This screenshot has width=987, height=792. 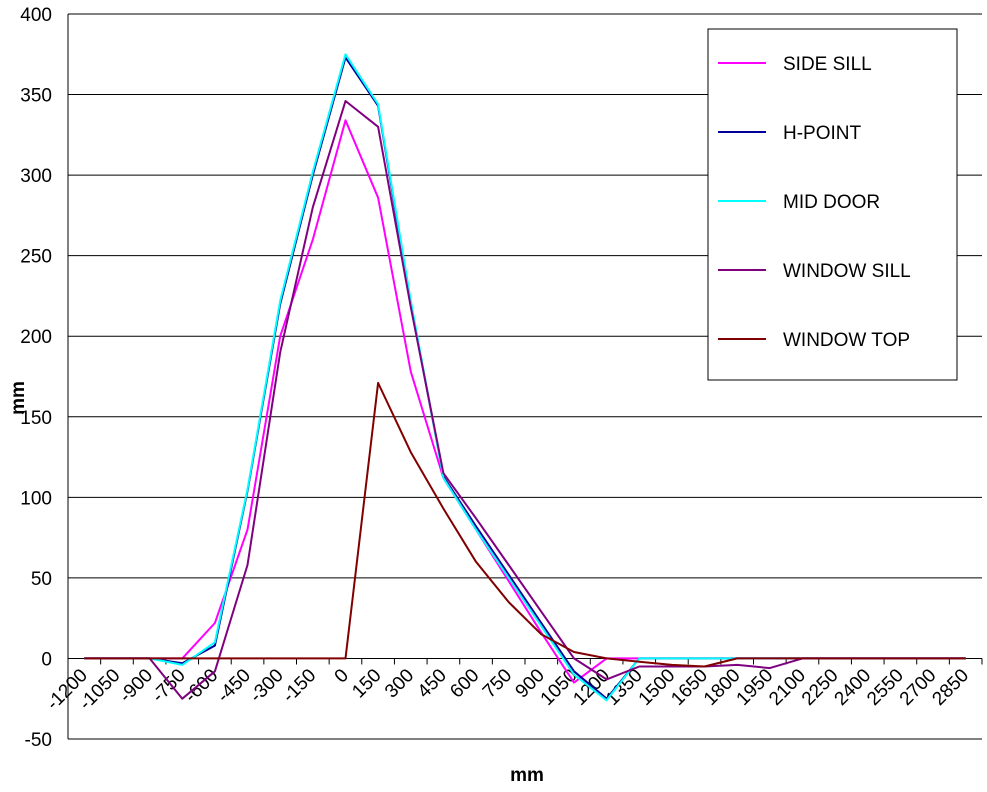 What do you see at coordinates (827, 64) in the screenshot?
I see `legend-label: SIDE SILL` at bounding box center [827, 64].